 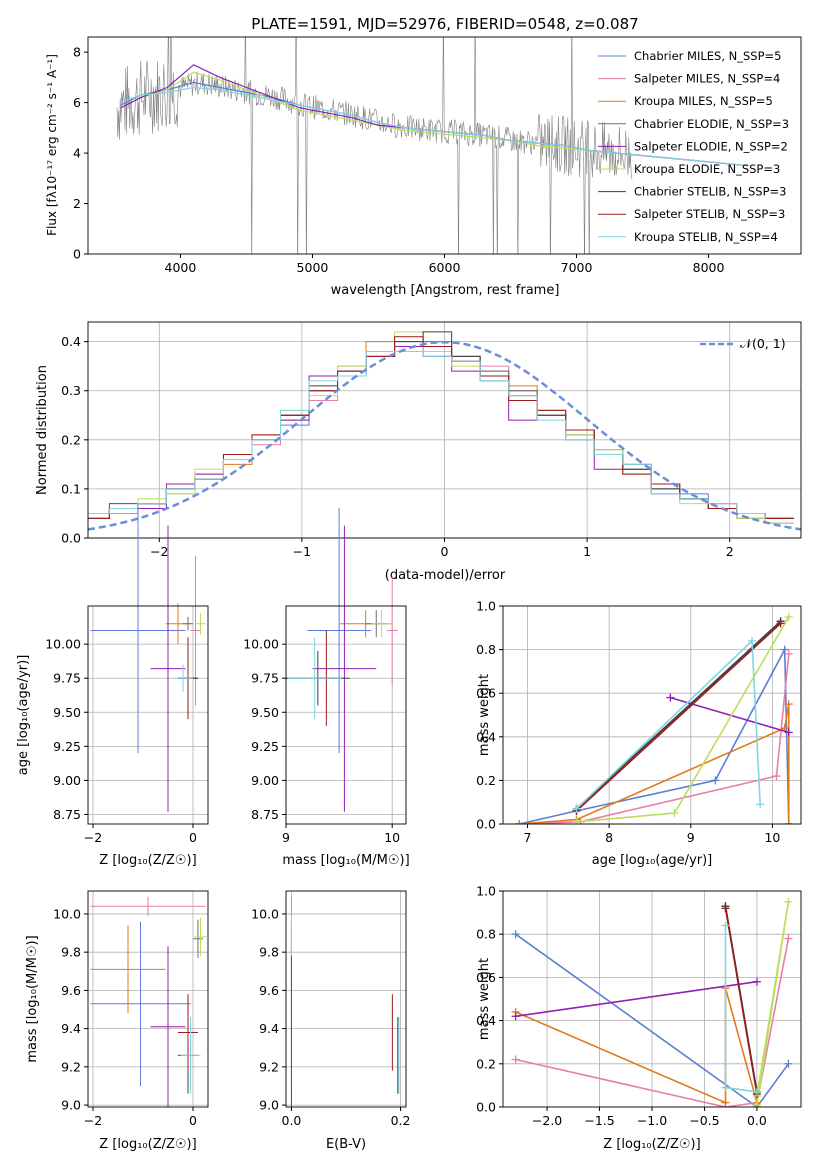 I want to click on legend-label: Kroupa ELODIE, N_SSP=3, so click(x=707, y=169).